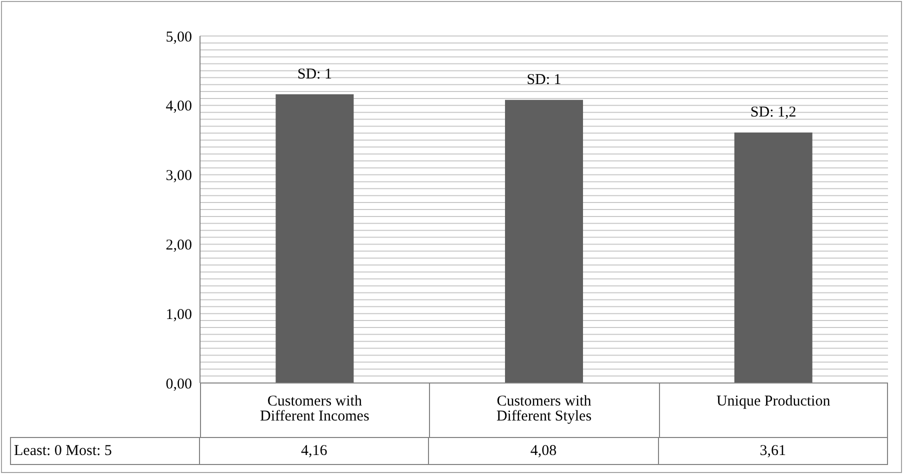 Image resolution: width=903 pixels, height=474 pixels. What do you see at coordinates (179, 176) in the screenshot?
I see `y-tick-label: 3,00` at bounding box center [179, 176].